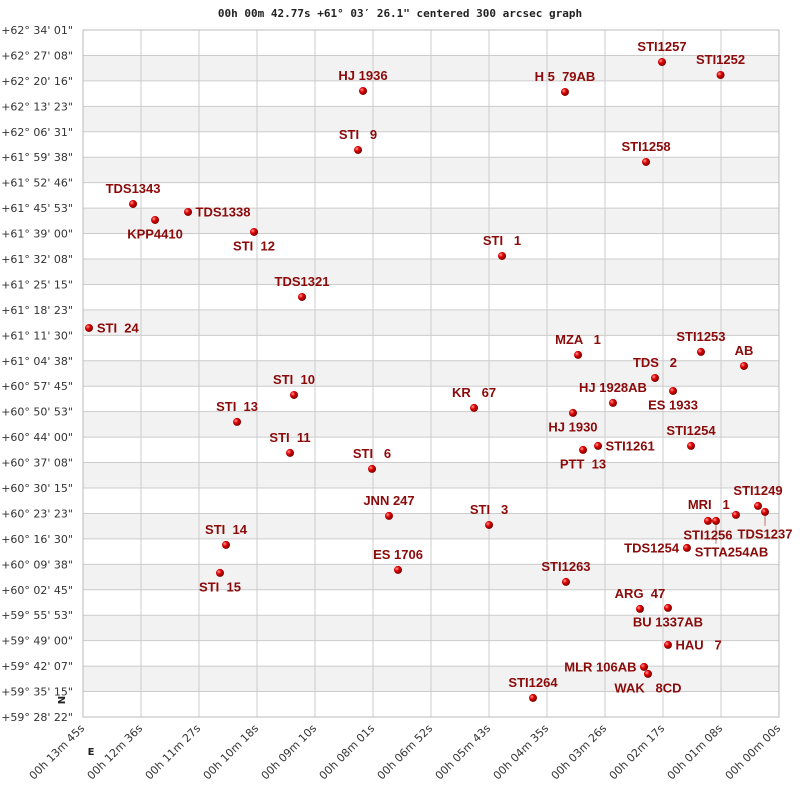 This screenshot has width=800, height=800. Describe the element at coordinates (661, 46) in the screenshot. I see `star-label: STI1257` at that location.